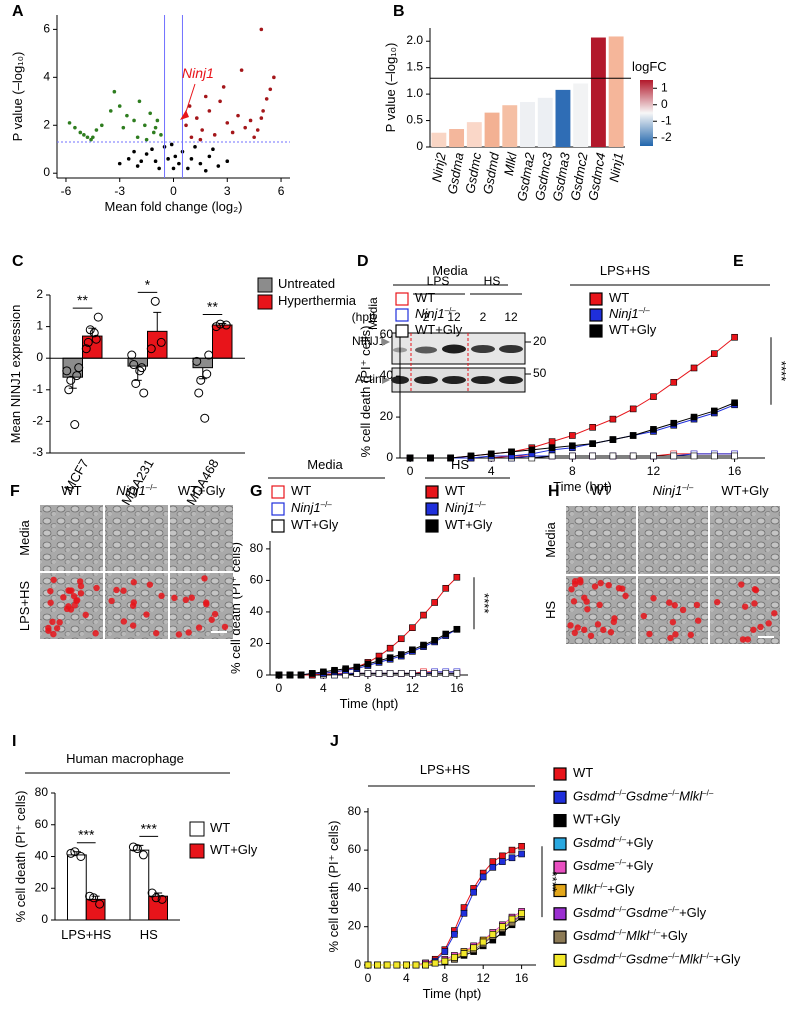 The width and height of the screenshot is (788, 1019). I want to click on x-tick-label: Mlkl, so click(510, 163).